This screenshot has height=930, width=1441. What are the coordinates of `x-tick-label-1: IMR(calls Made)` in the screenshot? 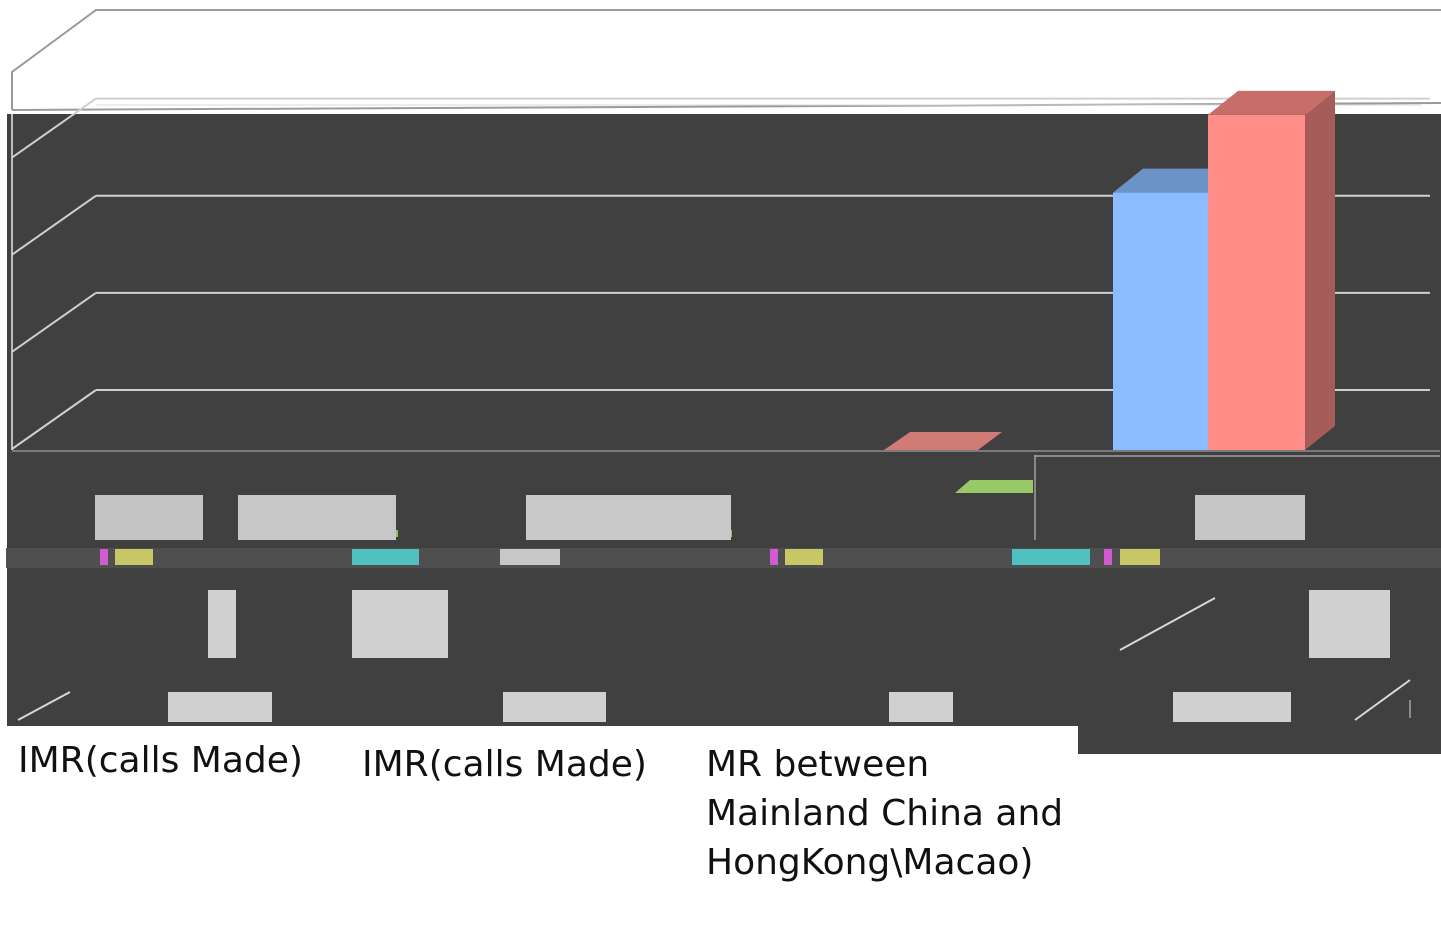 It's located at (160, 760).